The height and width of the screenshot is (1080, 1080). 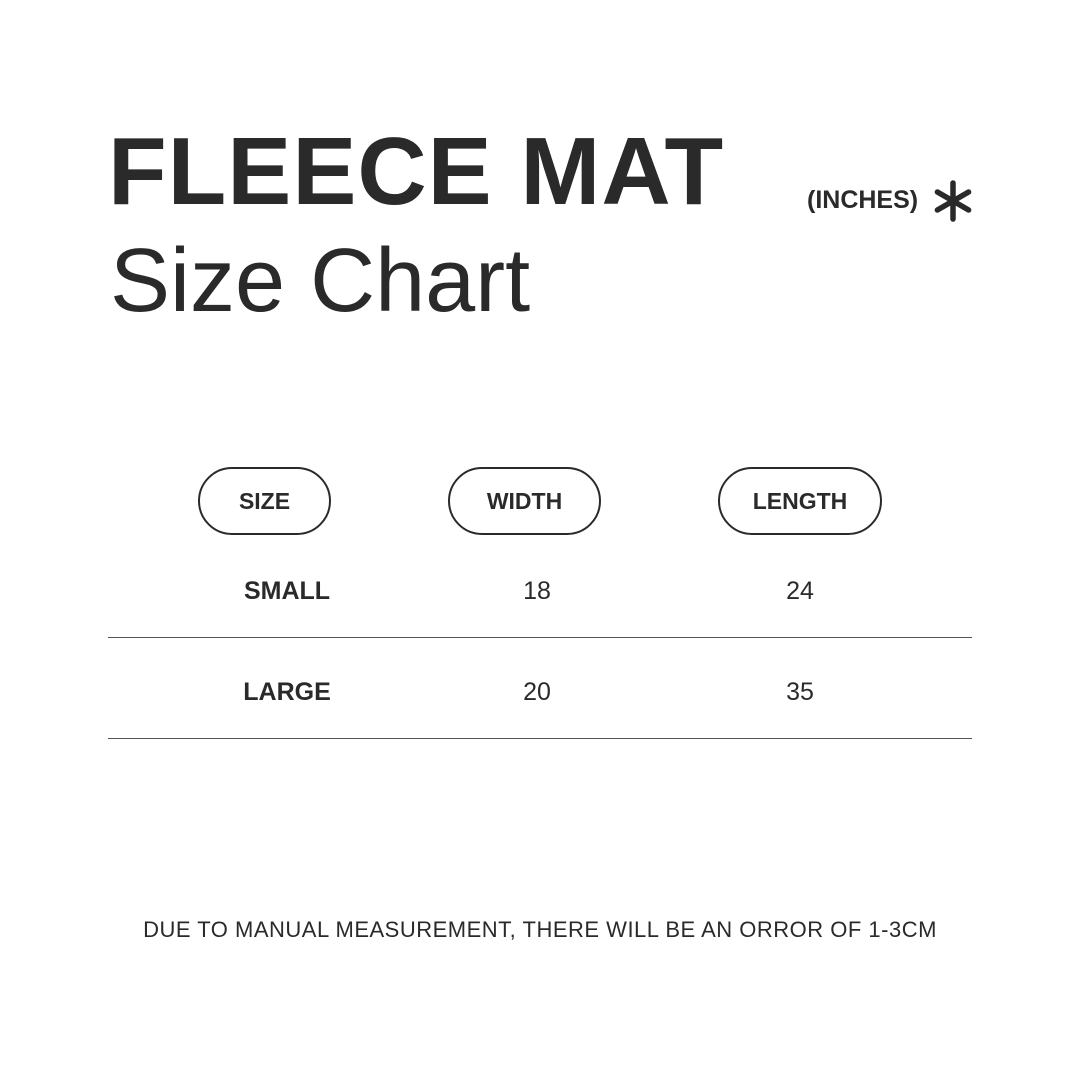 I want to click on header-length: LENGTH, so click(x=800, y=501).